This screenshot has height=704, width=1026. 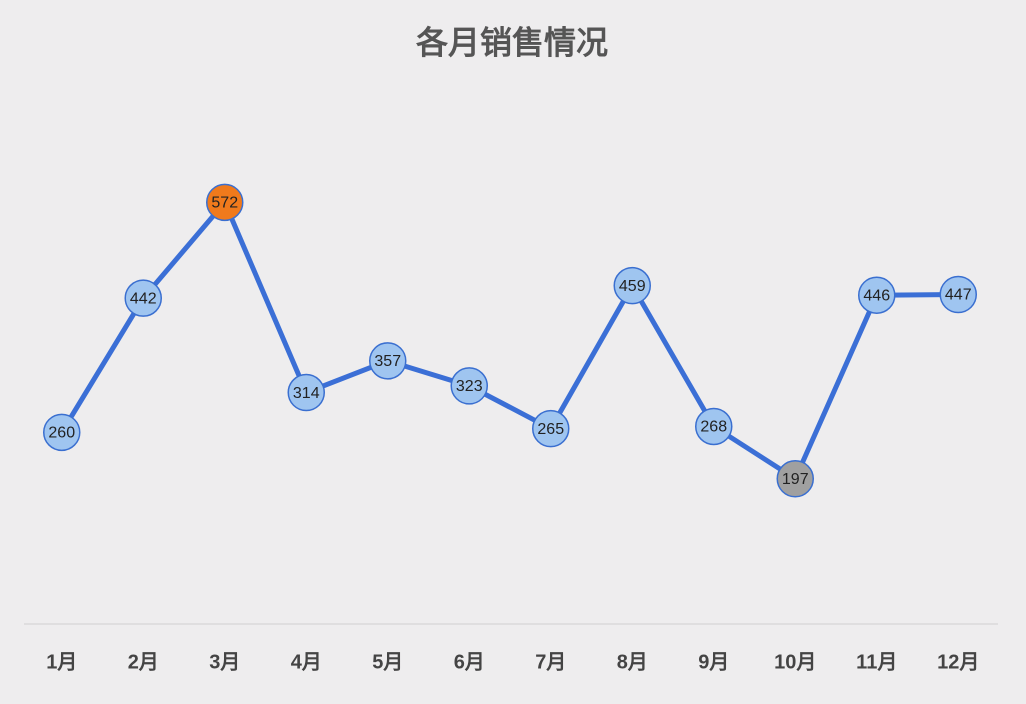 I want to click on data-label: 314, so click(x=306, y=393).